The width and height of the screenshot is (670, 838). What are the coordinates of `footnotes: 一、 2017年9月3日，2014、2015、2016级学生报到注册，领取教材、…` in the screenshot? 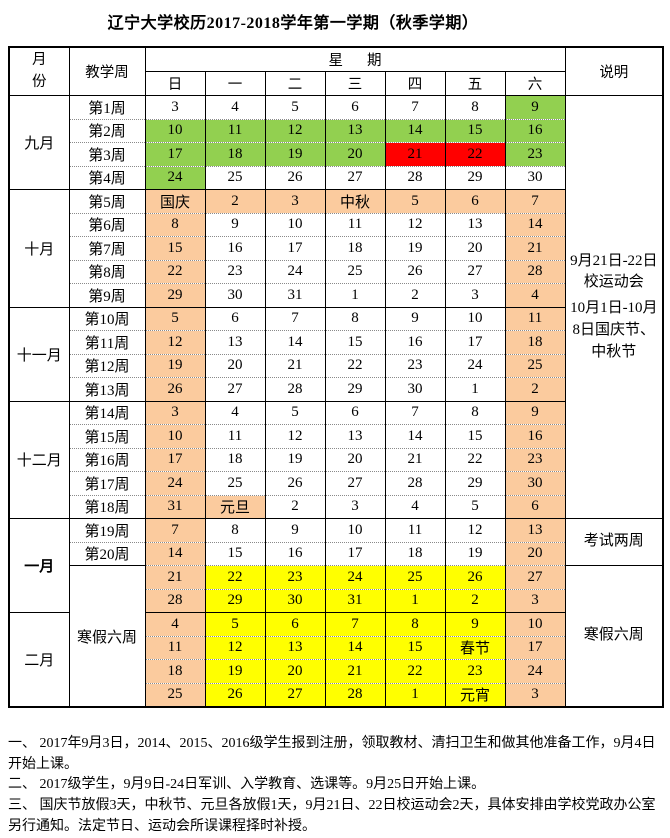 It's located at (336, 786).